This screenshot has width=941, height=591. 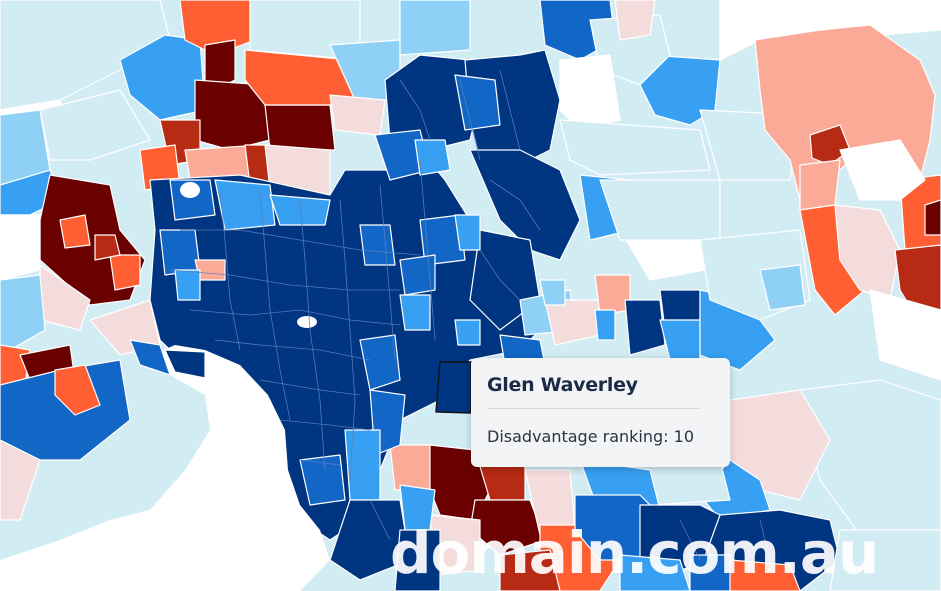 What do you see at coordinates (600, 412) in the screenshot?
I see `suburb-tooltip: Glen Waverley Disadvantage ranking: 10` at bounding box center [600, 412].